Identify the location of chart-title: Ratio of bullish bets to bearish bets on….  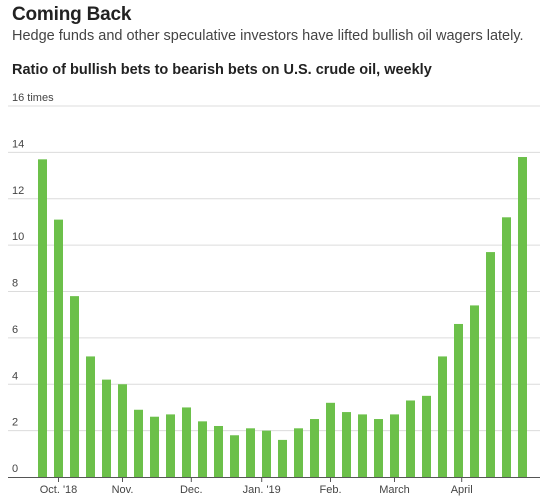
(222, 70).